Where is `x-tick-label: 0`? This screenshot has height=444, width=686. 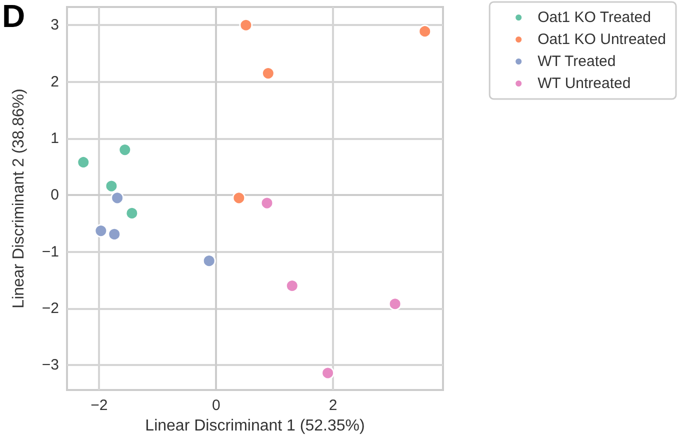 x-tick-label: 0 is located at coordinates (216, 405).